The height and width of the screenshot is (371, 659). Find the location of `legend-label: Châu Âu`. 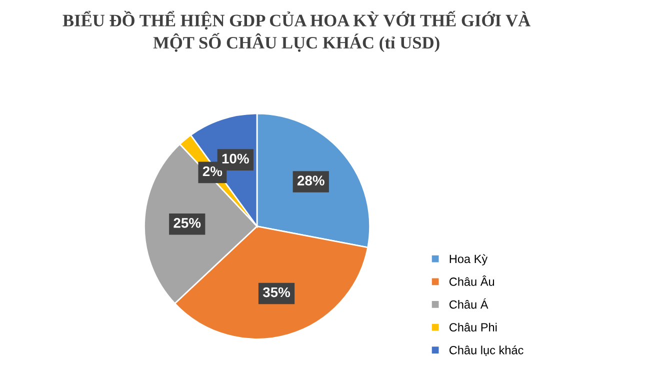

legend-label: Châu Âu is located at coordinates (471, 280).